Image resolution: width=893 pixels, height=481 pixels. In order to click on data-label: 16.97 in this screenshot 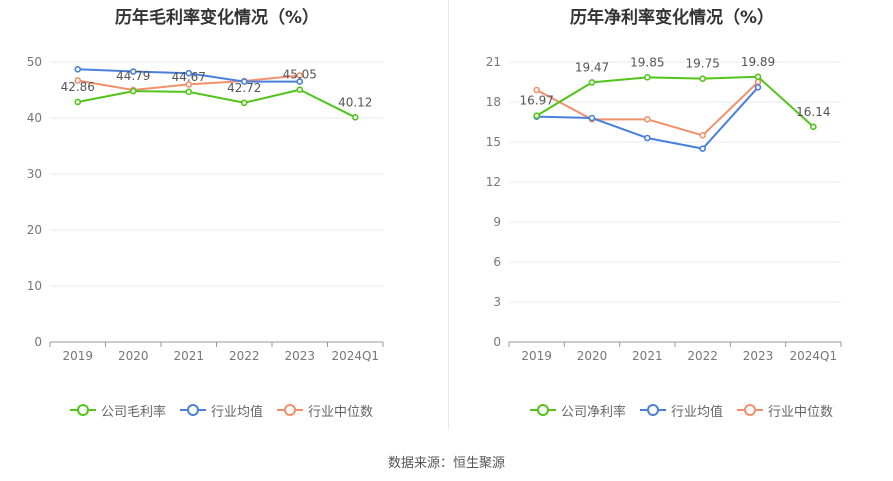, I will do `click(536, 101)`.